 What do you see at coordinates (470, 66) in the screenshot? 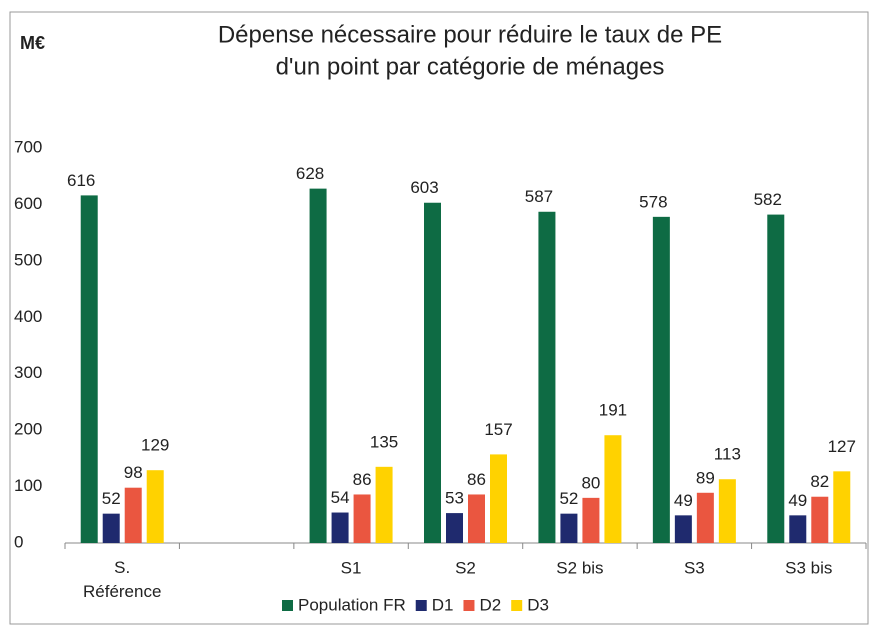
I see `chart-title: d'un point par catégorie de ménages` at bounding box center [470, 66].